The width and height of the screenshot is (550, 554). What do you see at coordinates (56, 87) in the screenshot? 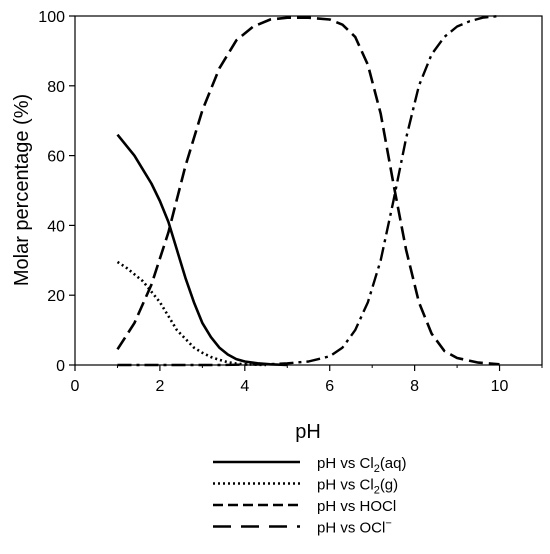
I see `y-tick-label: 80` at bounding box center [56, 87].